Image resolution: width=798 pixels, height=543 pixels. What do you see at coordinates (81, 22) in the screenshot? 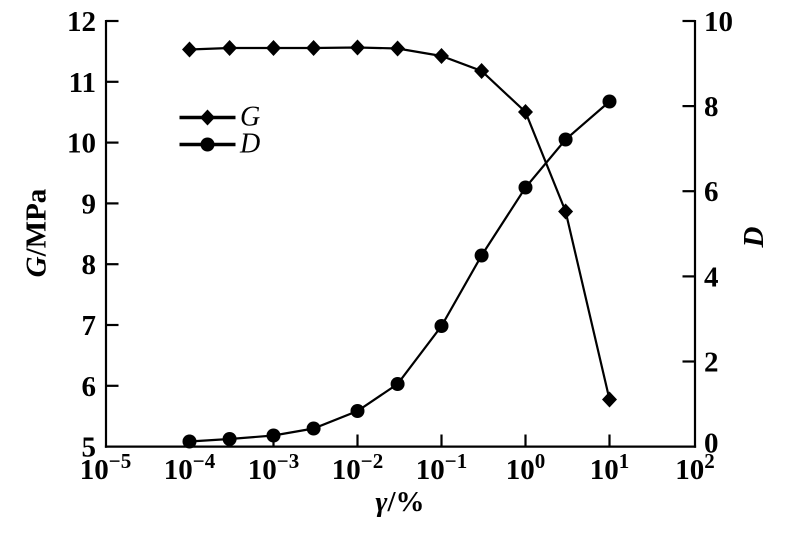
I see `svg-text: 12` at bounding box center [81, 22].